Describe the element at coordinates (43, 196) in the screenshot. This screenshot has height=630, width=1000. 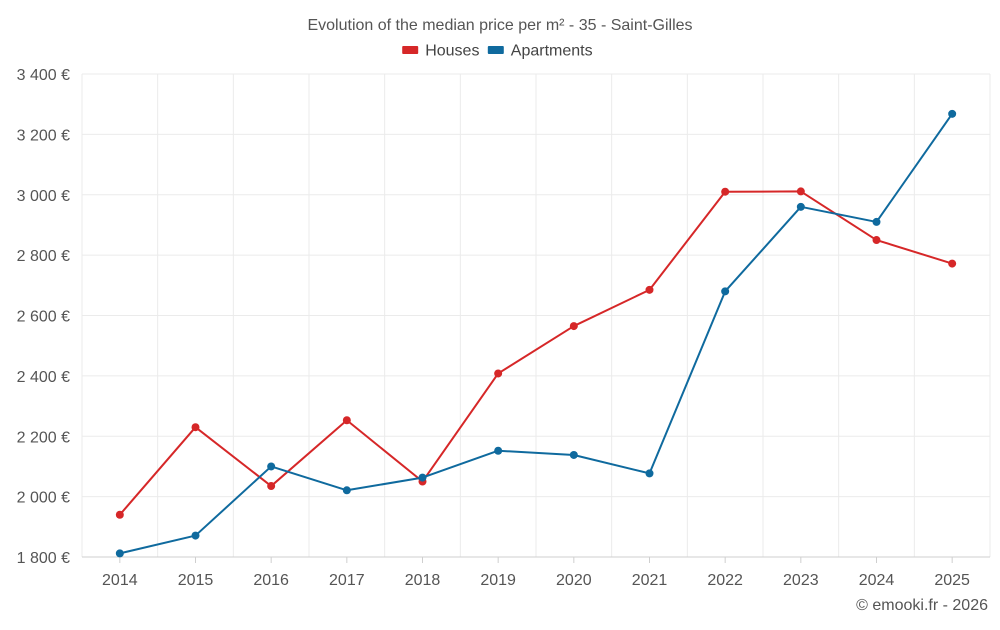
I see `y-tick-label: 3 000 €` at that location.